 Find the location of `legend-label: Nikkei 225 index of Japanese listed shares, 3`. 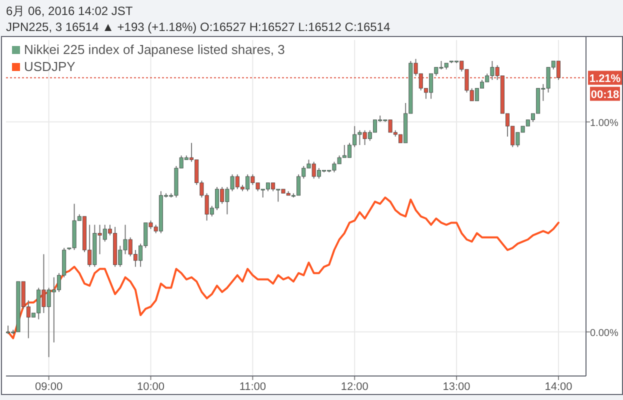

legend-label: Nikkei 225 index of Japanese listed shares, 3 is located at coordinates (154, 49).